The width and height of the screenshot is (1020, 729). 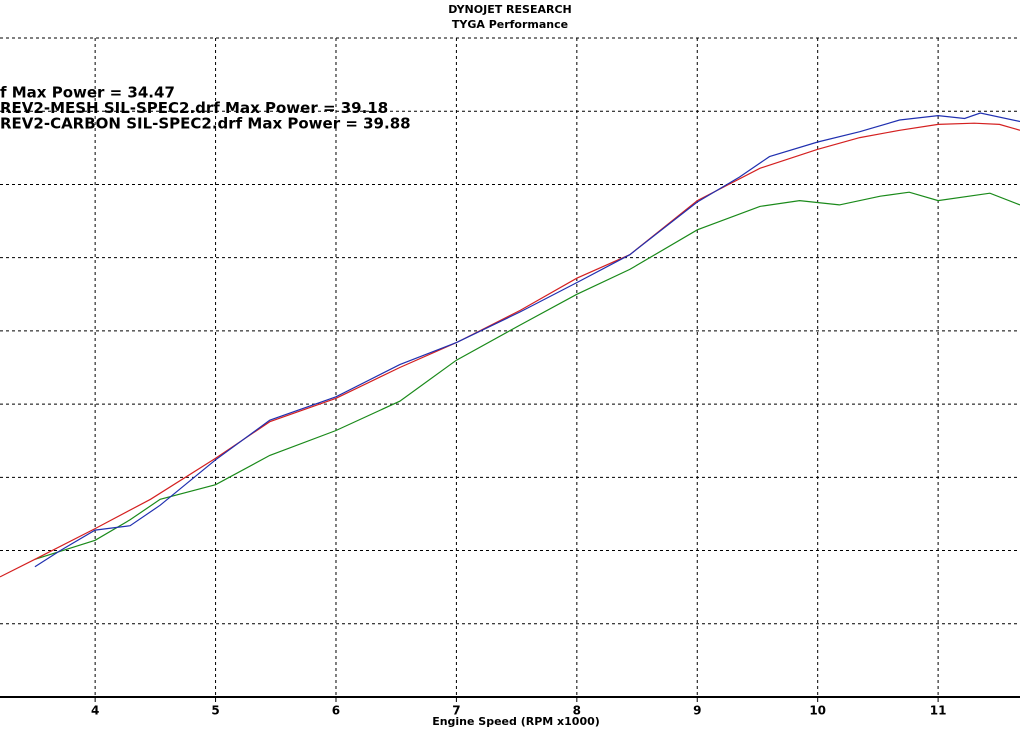 I want to click on chart-subtitle: TYGA Performance, so click(x=510, y=24).